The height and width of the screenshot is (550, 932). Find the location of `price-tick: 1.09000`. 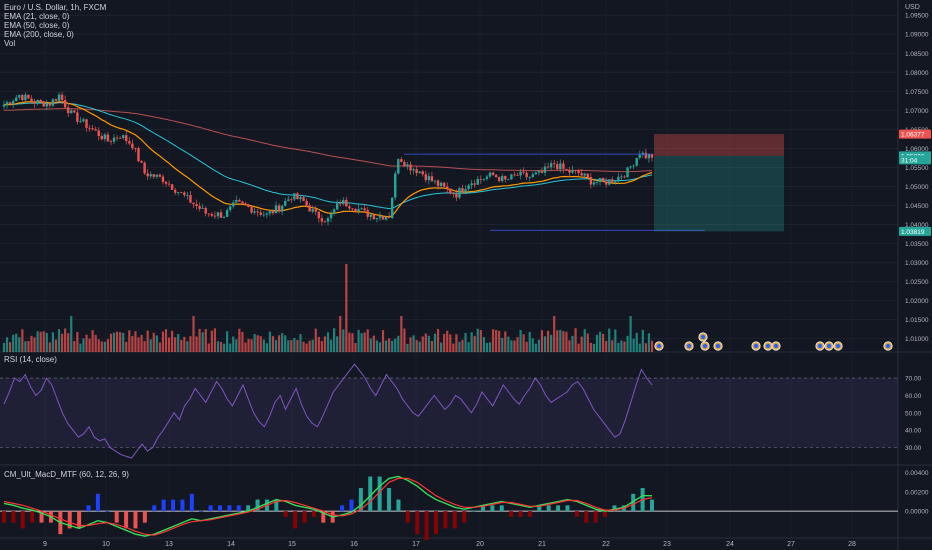

price-tick: 1.09000 is located at coordinates (917, 35).